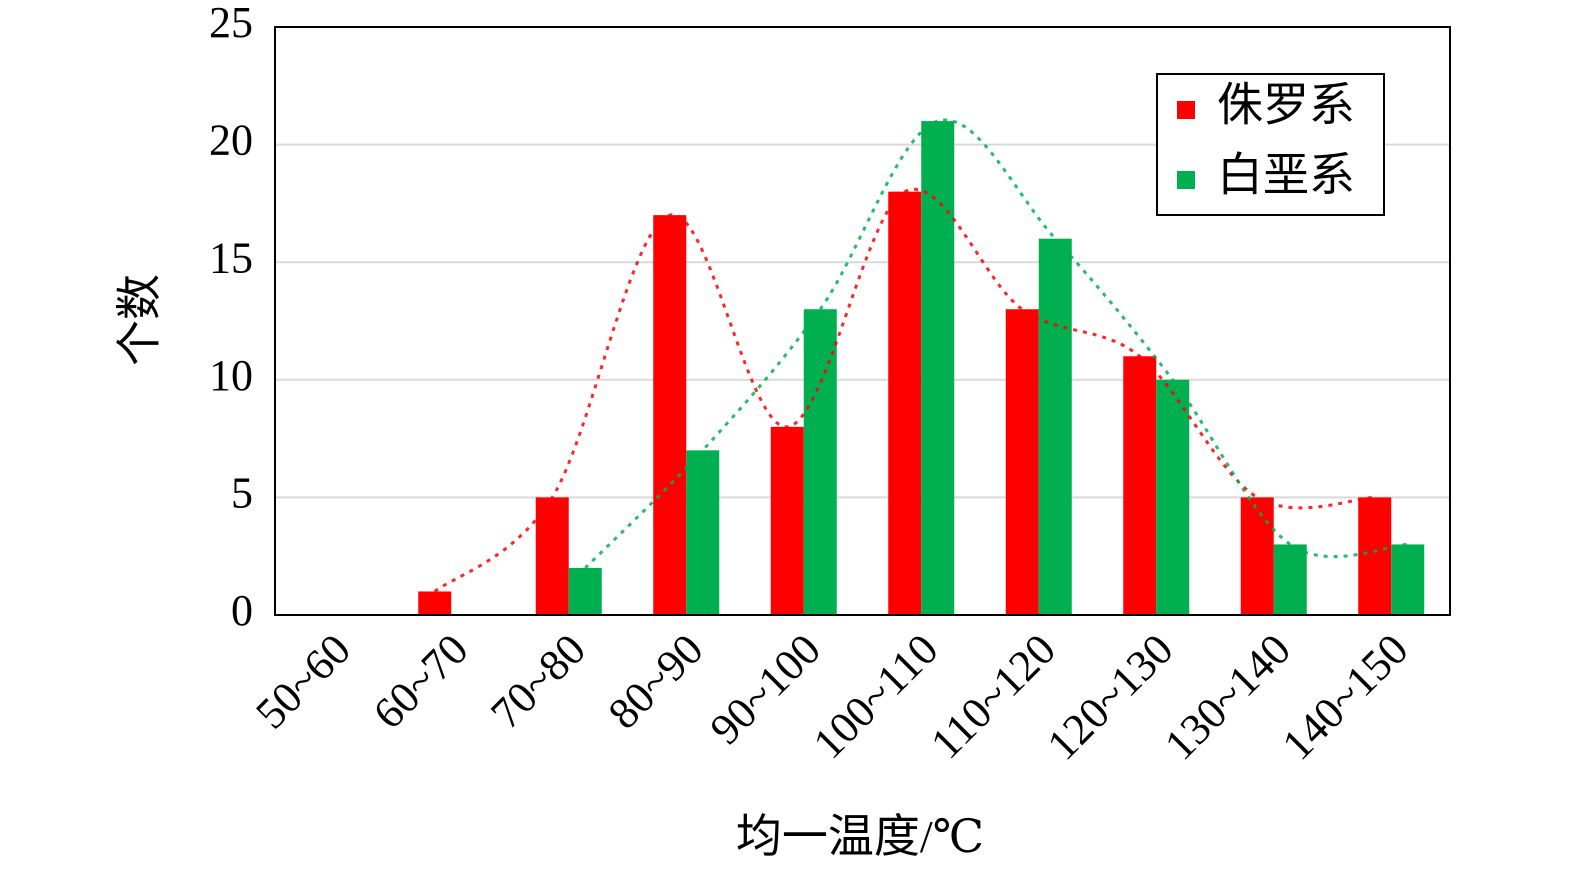  I want to click on y-tick-label: 5, so click(242, 492).